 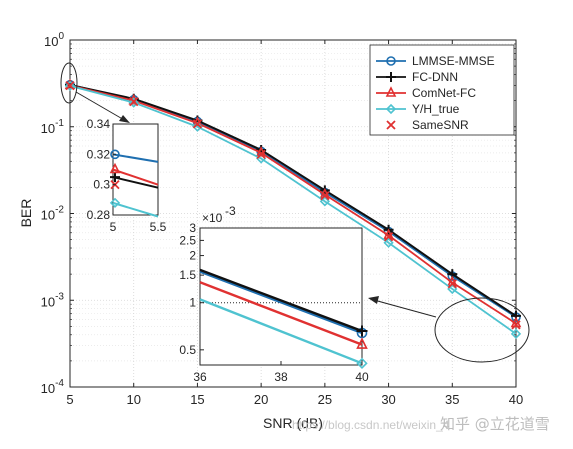 I want to click on watermark-site: 知乎 @立花道雪, so click(x=495, y=424).